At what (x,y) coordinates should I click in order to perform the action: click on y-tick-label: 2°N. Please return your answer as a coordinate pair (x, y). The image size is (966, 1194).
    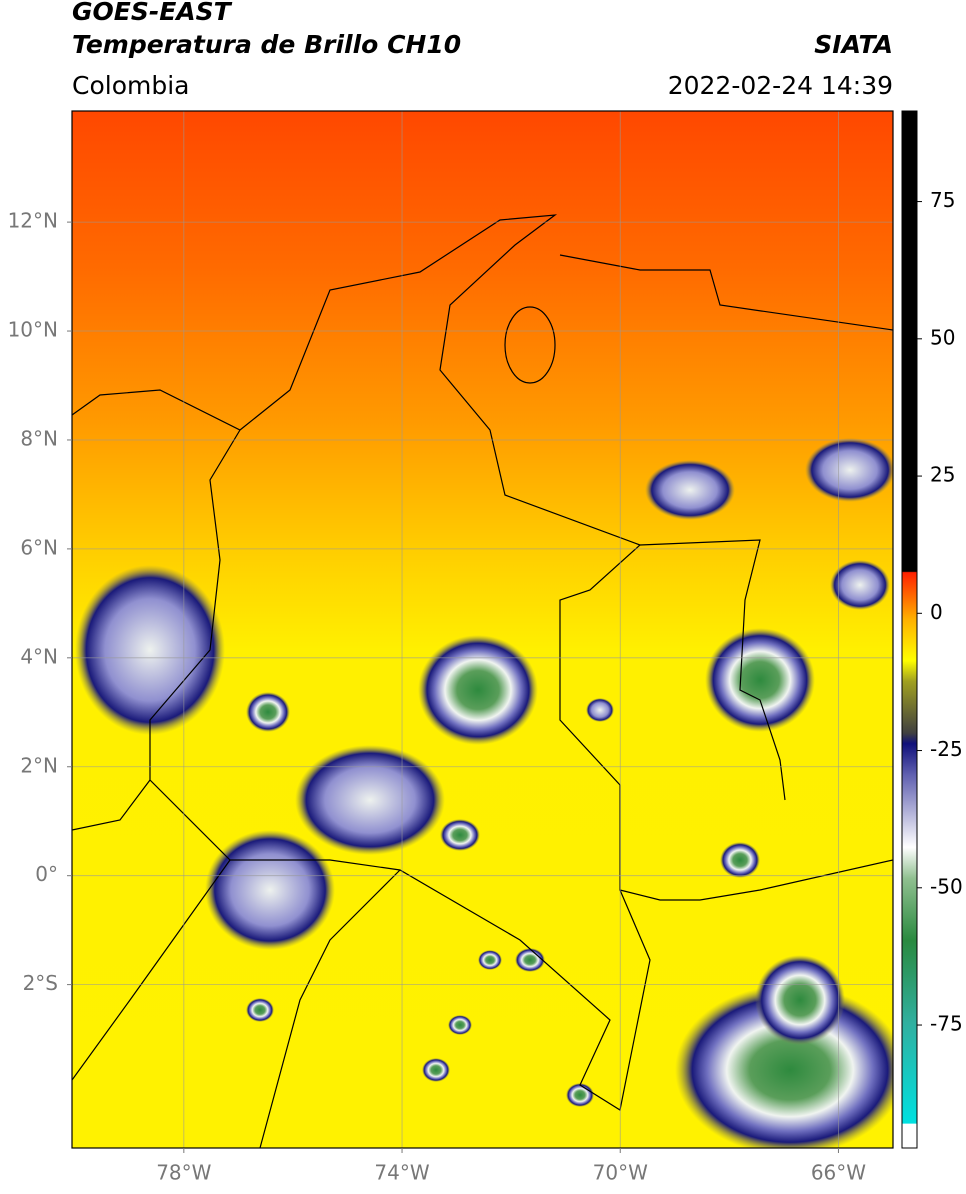
    Looking at the image, I should click on (39, 765).